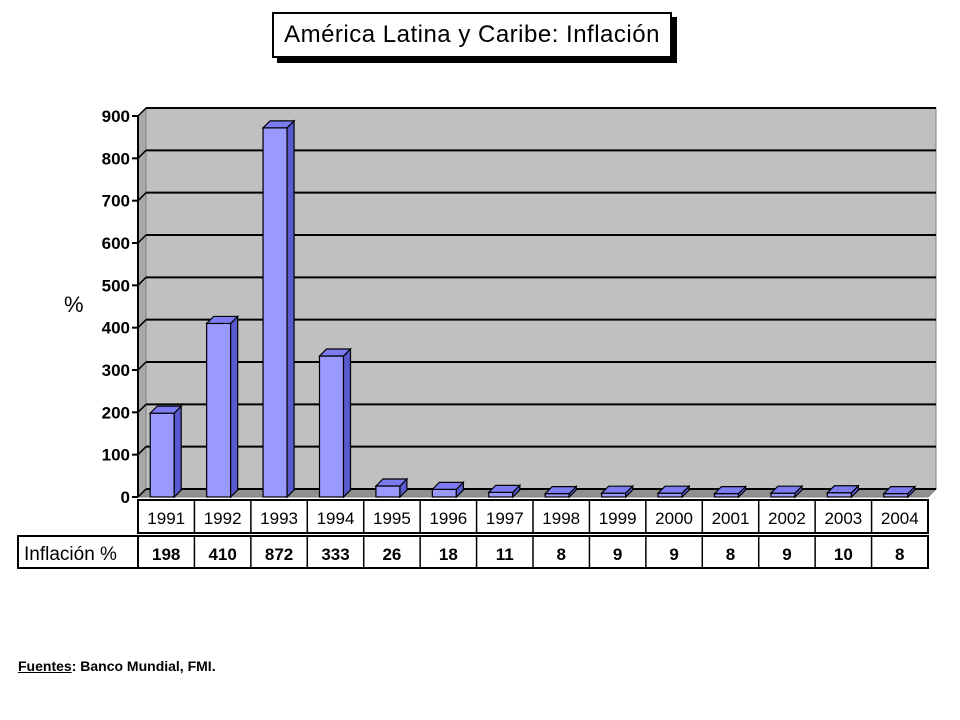  Describe the element at coordinates (116, 116) in the screenshot. I see `y-tick-label: 900` at that location.